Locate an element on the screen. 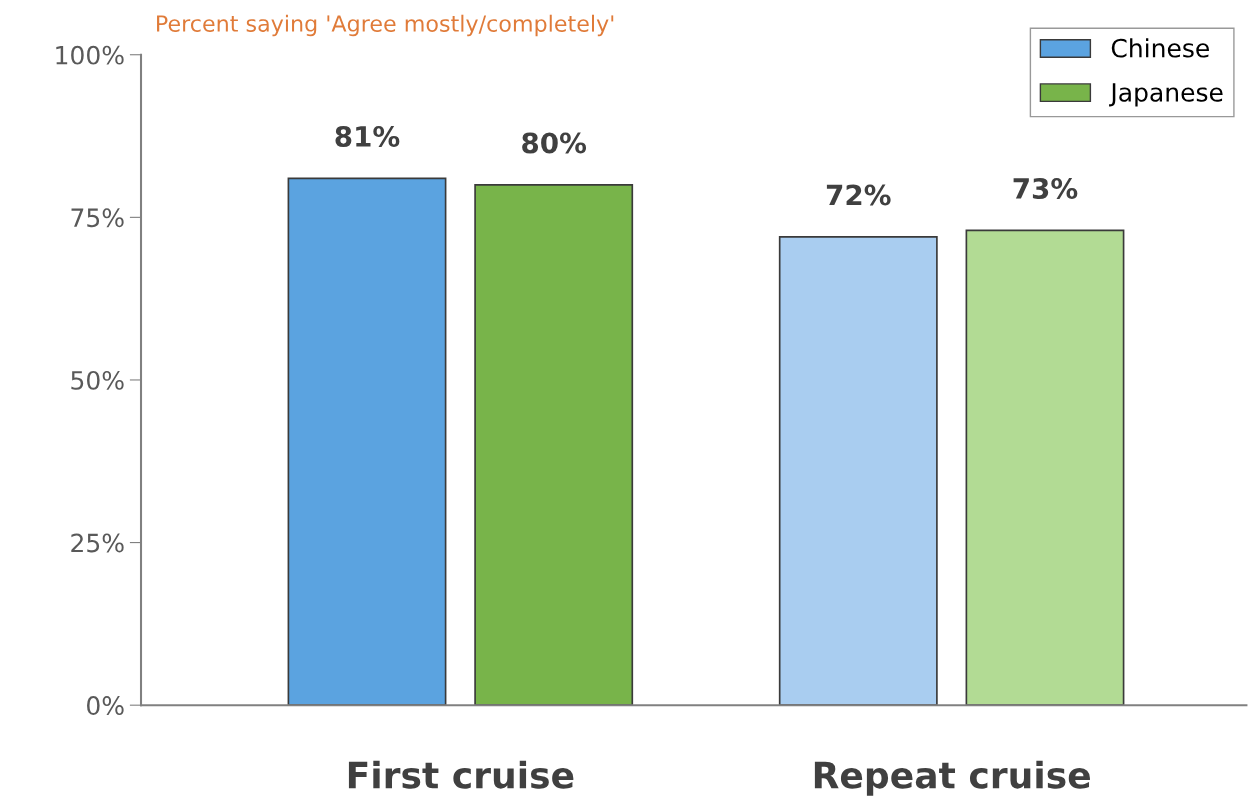  data-label: 72% is located at coordinates (858, 195).